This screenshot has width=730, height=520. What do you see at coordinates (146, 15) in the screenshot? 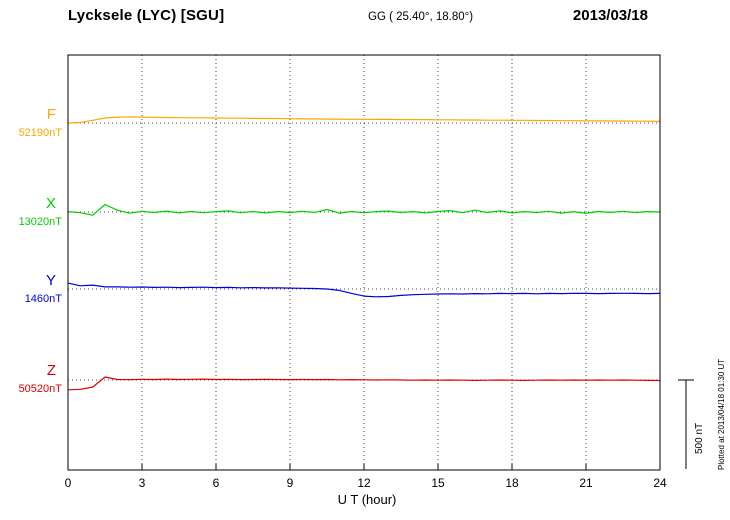
I see `station-title: Lycksele (LYC) [SGU]` at bounding box center [146, 15].